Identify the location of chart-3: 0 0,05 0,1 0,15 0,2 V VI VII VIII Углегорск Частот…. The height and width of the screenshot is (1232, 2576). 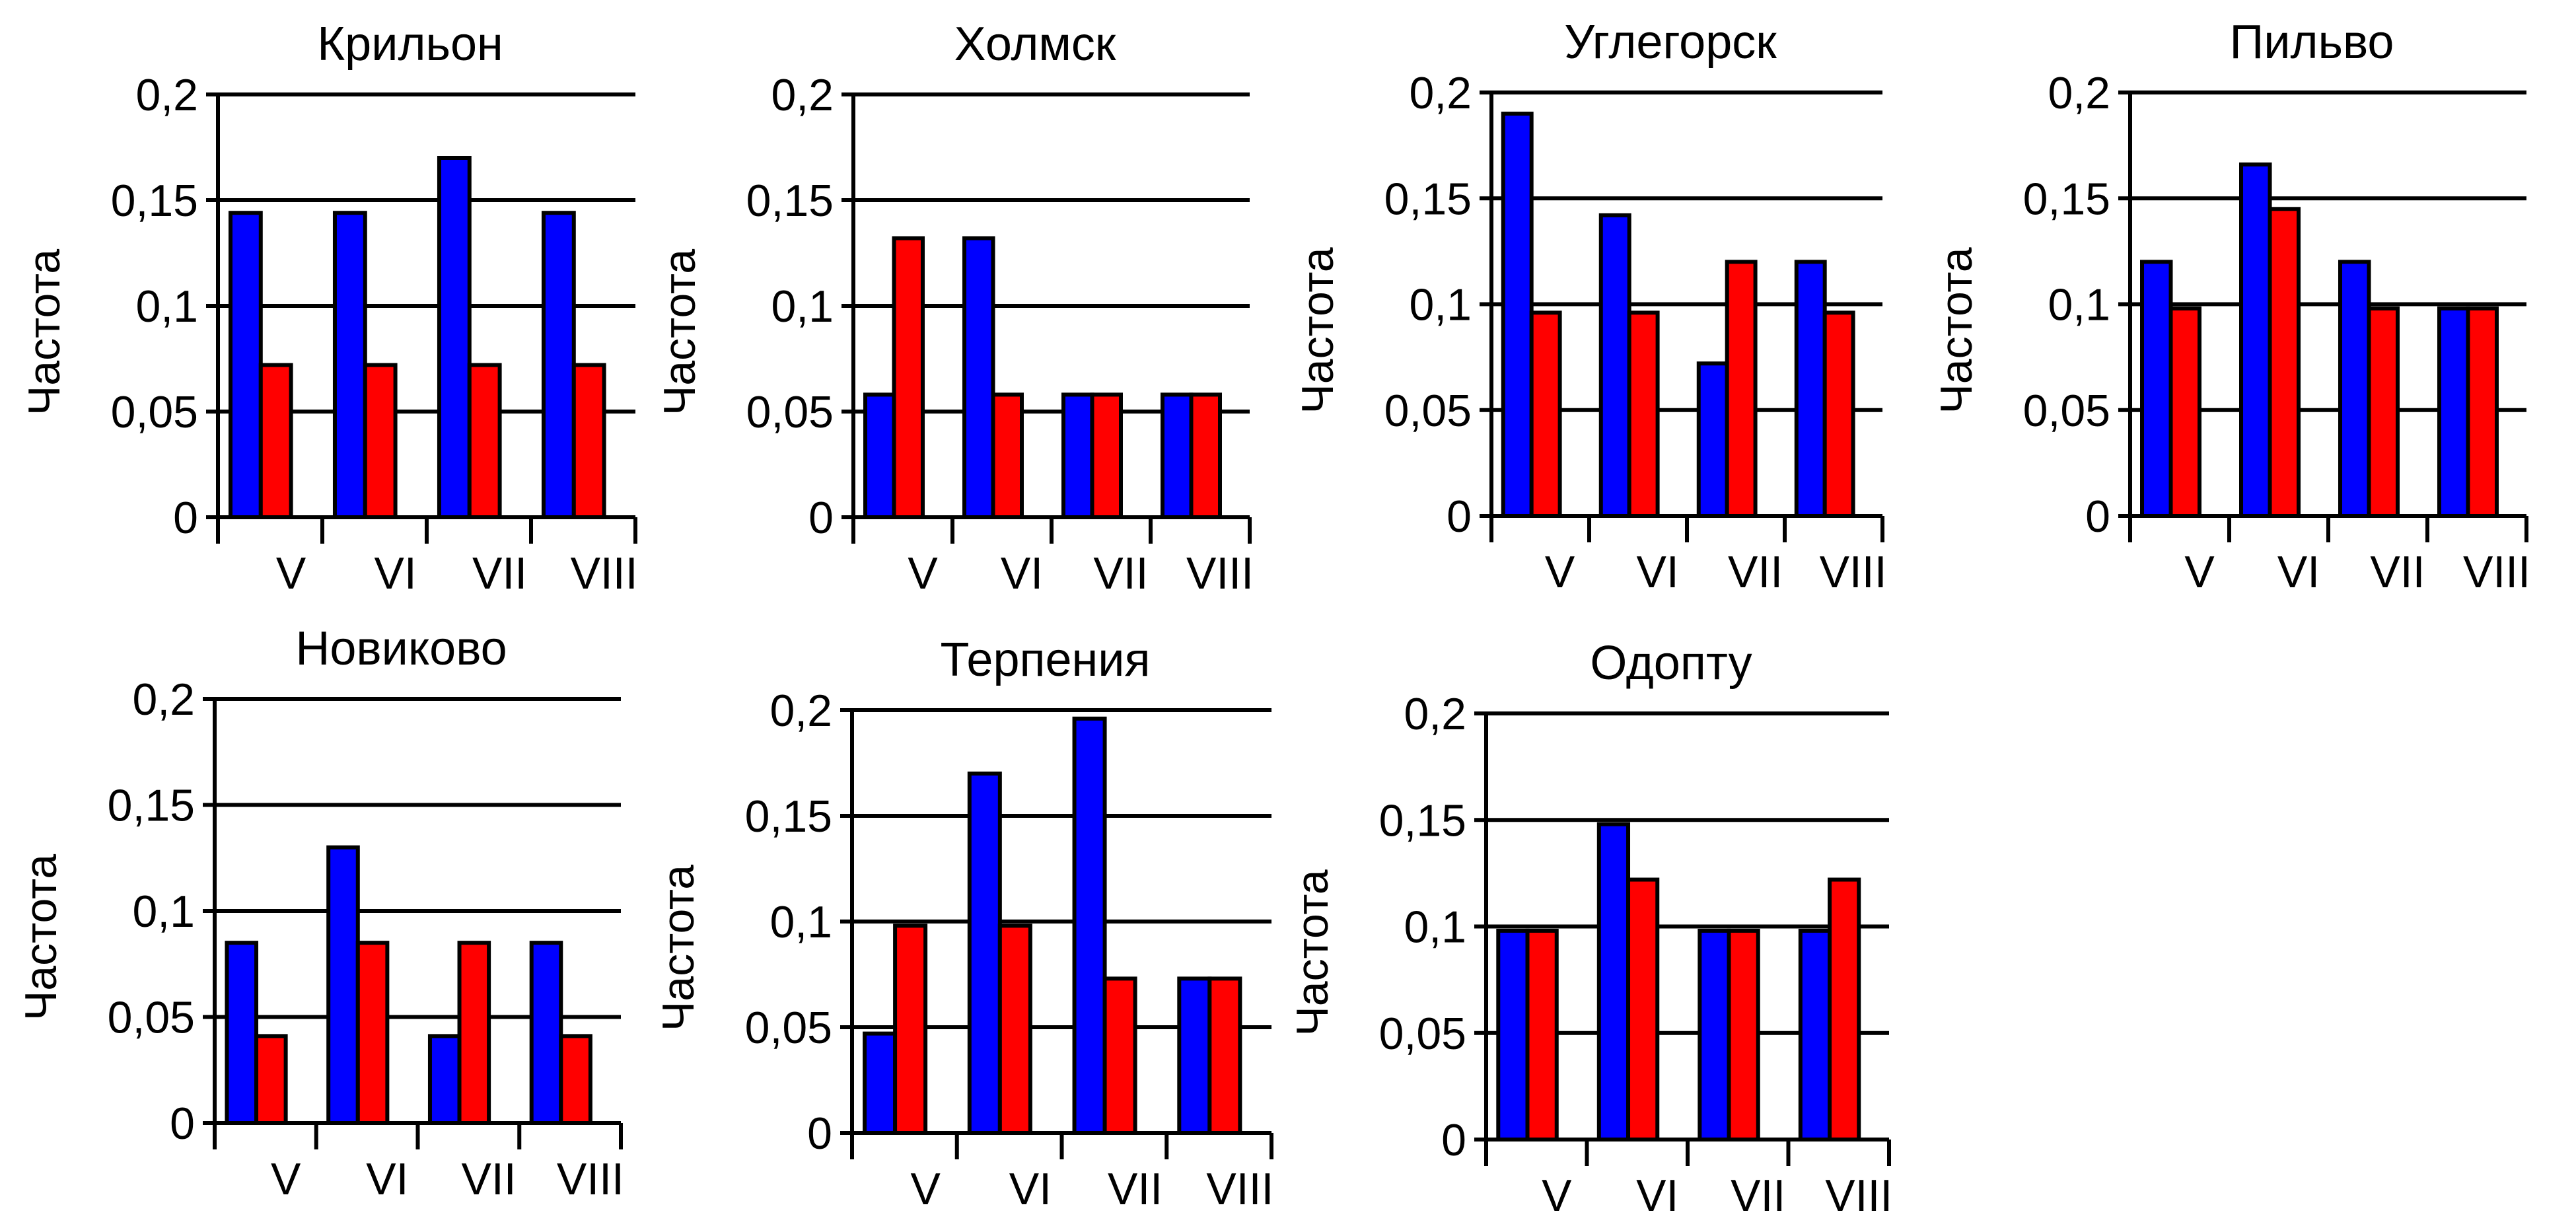
(1590, 306).